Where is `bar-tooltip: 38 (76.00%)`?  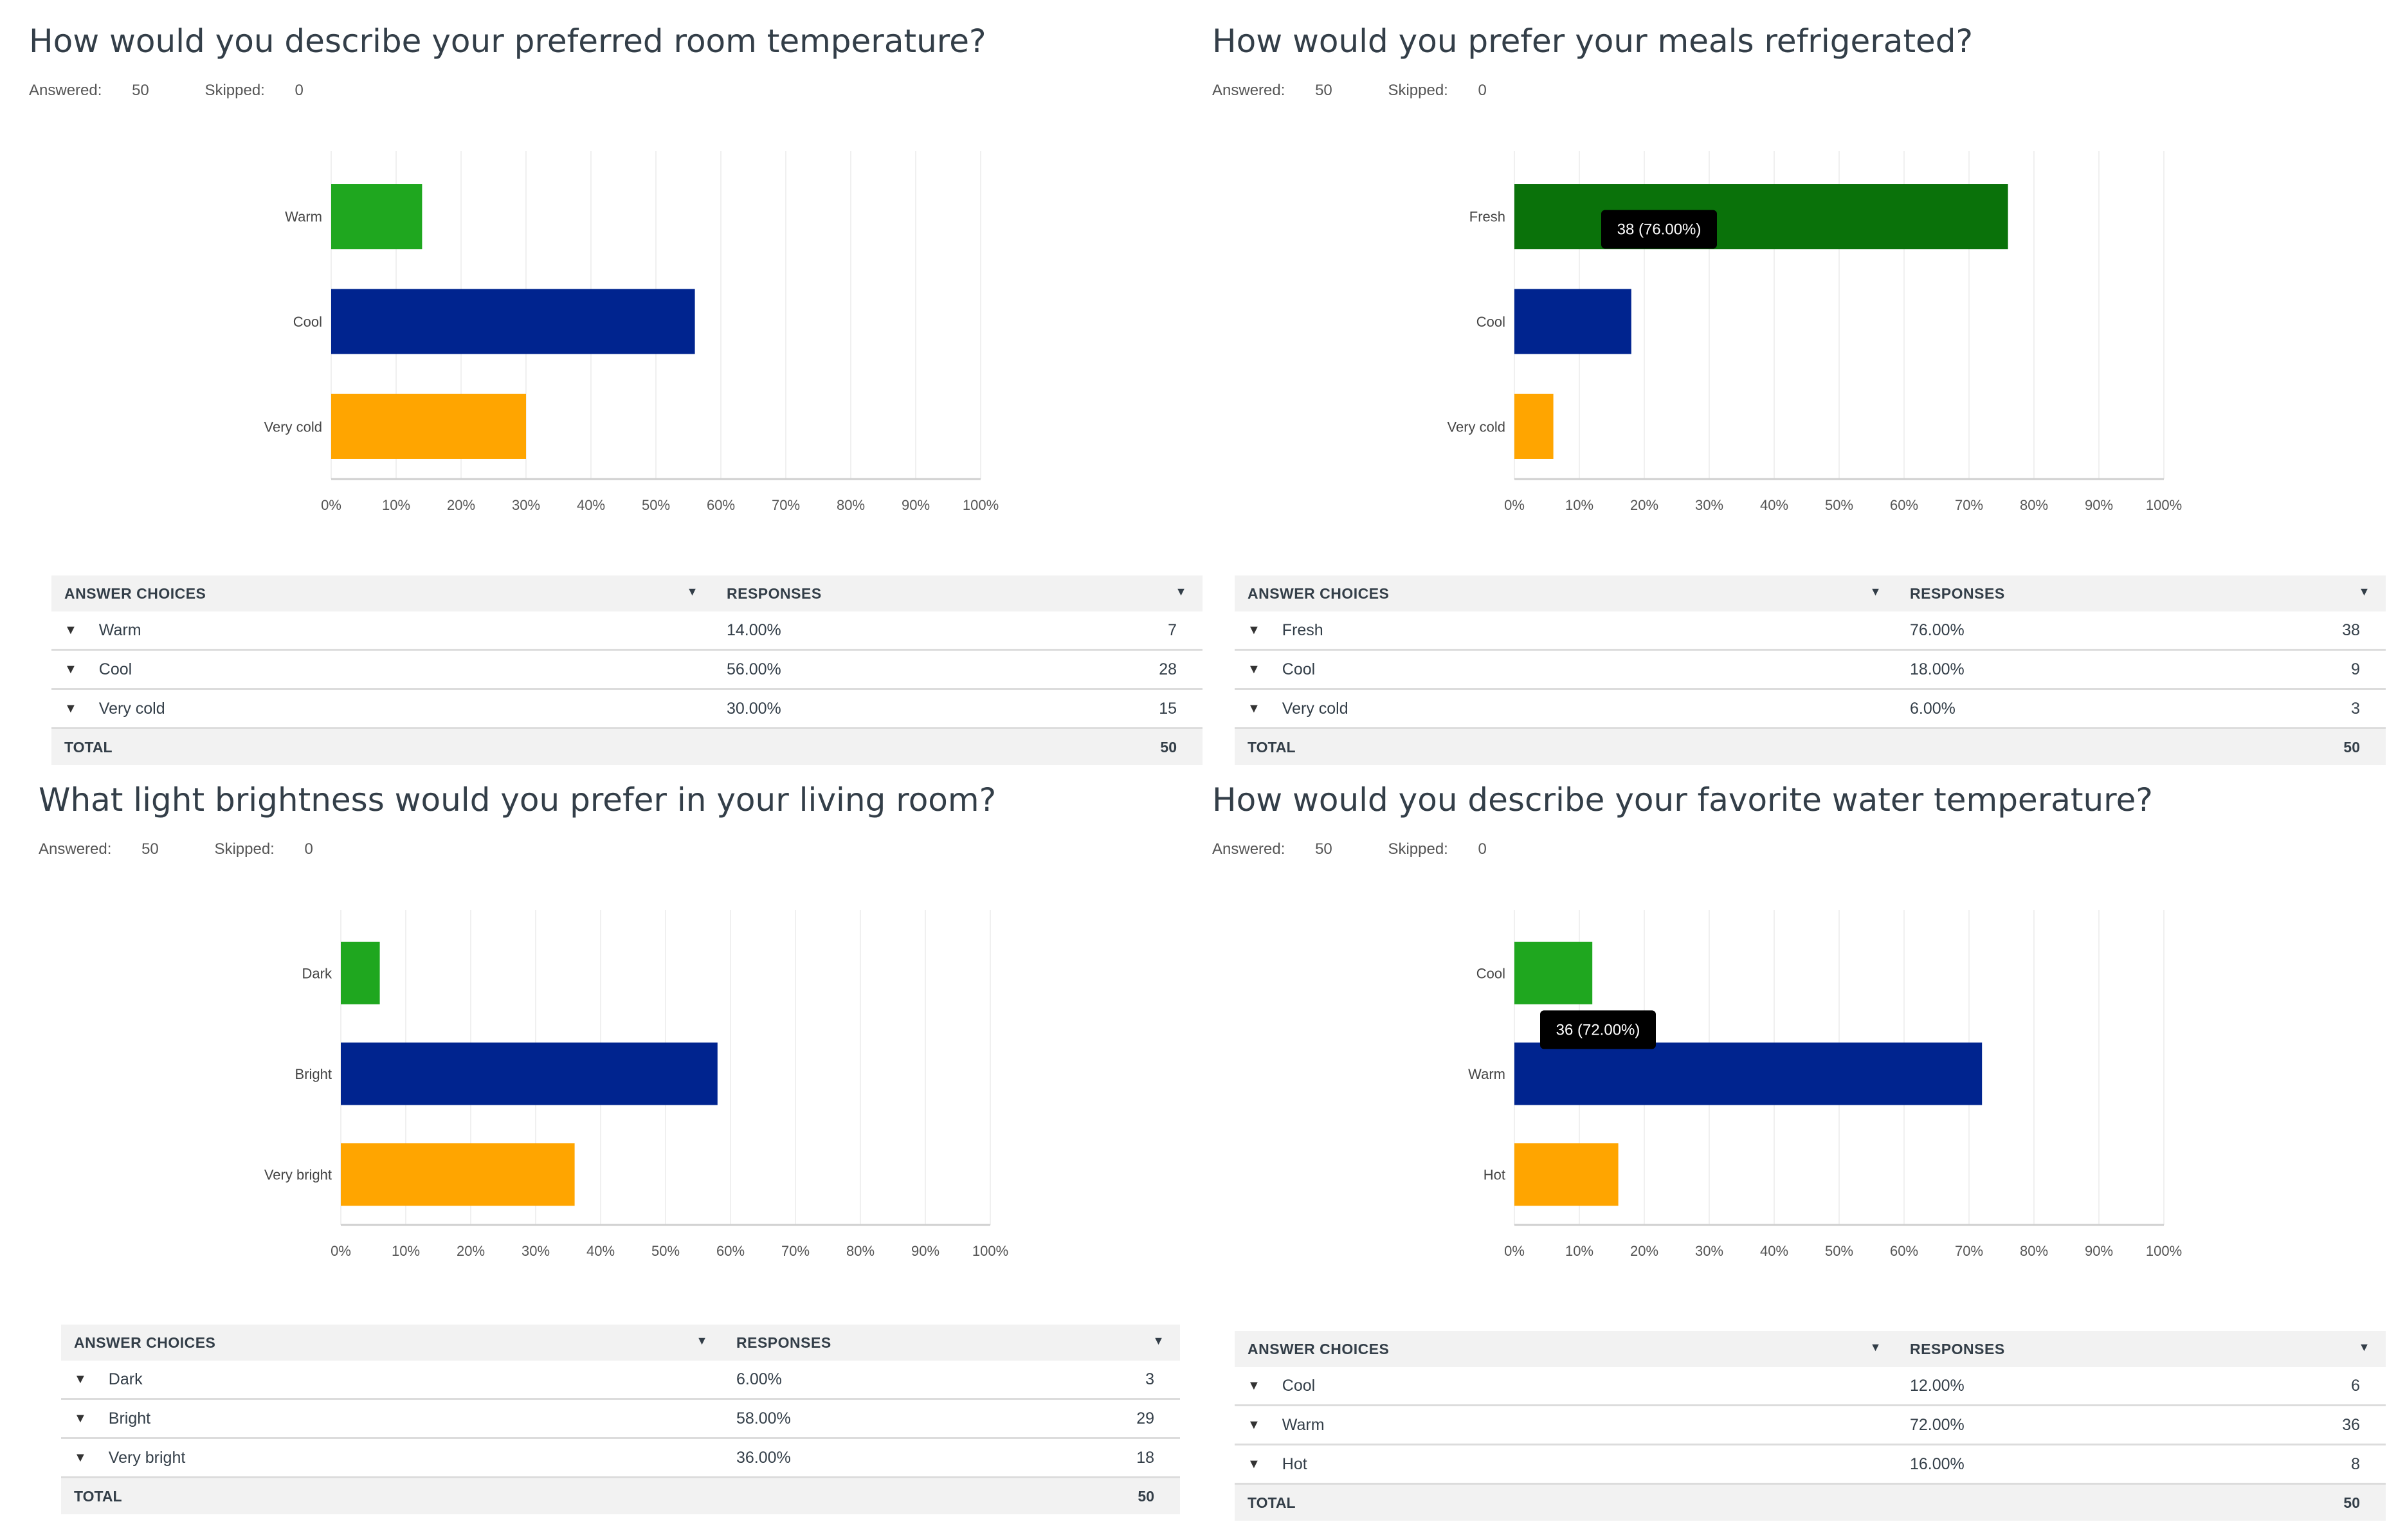
bar-tooltip: 38 (76.00%) is located at coordinates (1659, 229).